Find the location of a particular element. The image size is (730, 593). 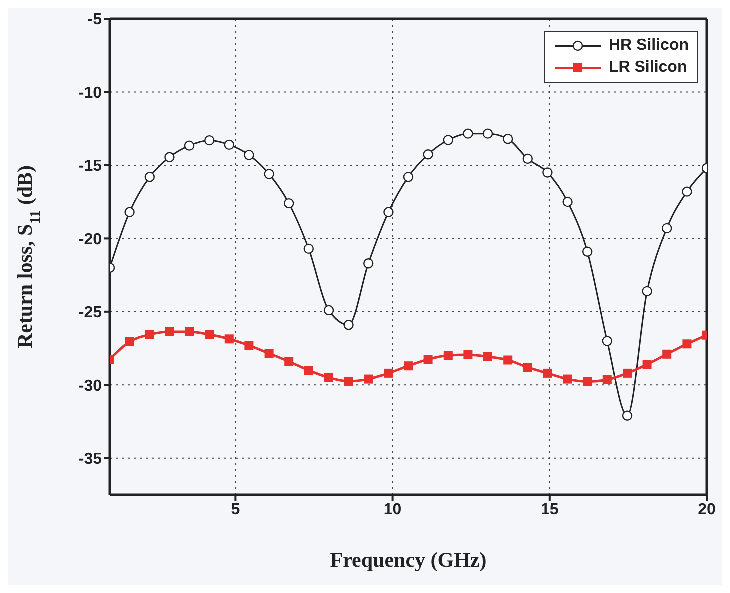

y-tick-label: -15 is located at coordinates (90, 167).